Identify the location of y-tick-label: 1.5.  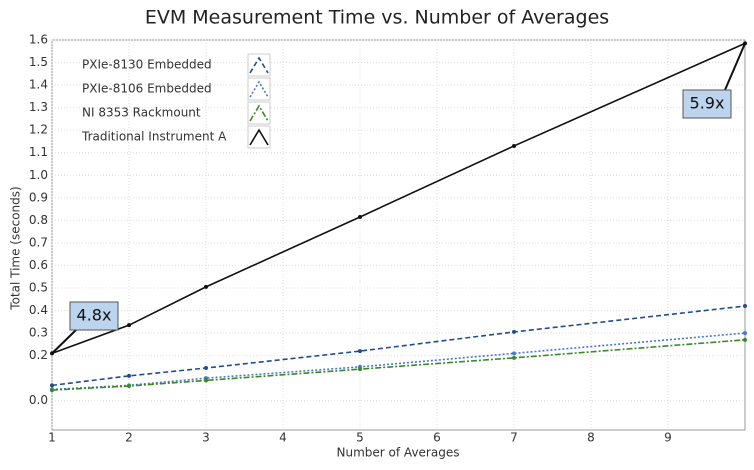
(38, 62).